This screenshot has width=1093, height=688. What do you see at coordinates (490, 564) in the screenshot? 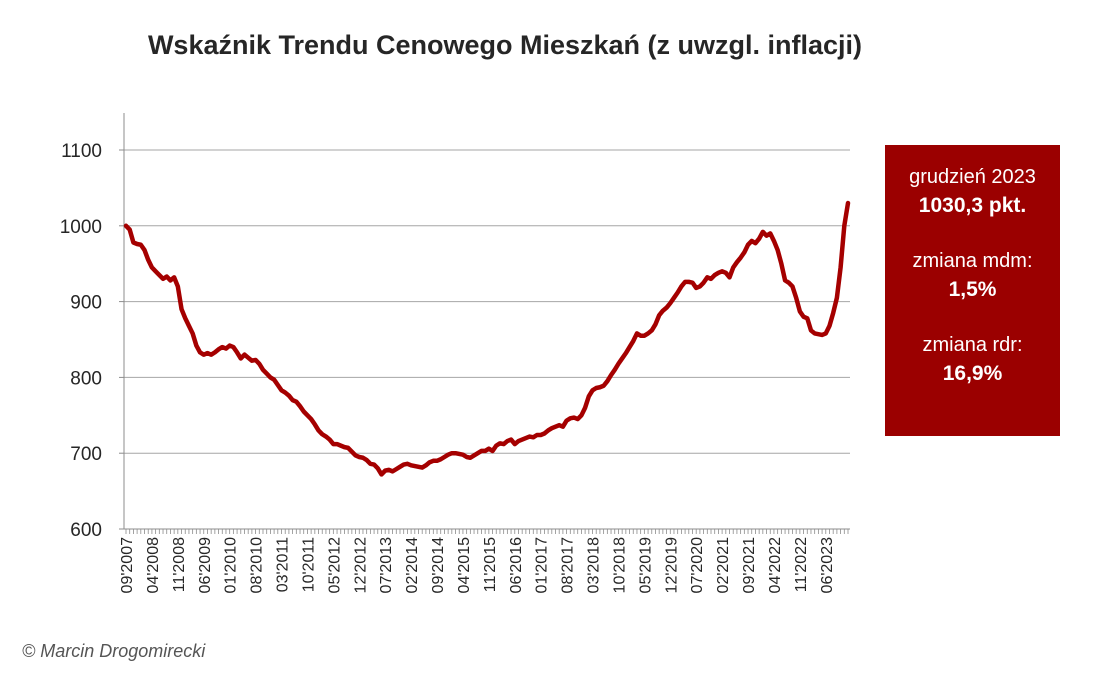
I see `x-tick-label: 11'2015` at bounding box center [490, 564].